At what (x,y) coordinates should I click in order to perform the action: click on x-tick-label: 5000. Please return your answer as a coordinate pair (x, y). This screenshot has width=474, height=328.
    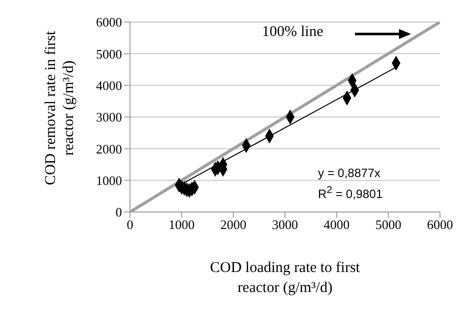
    Looking at the image, I should click on (388, 224).